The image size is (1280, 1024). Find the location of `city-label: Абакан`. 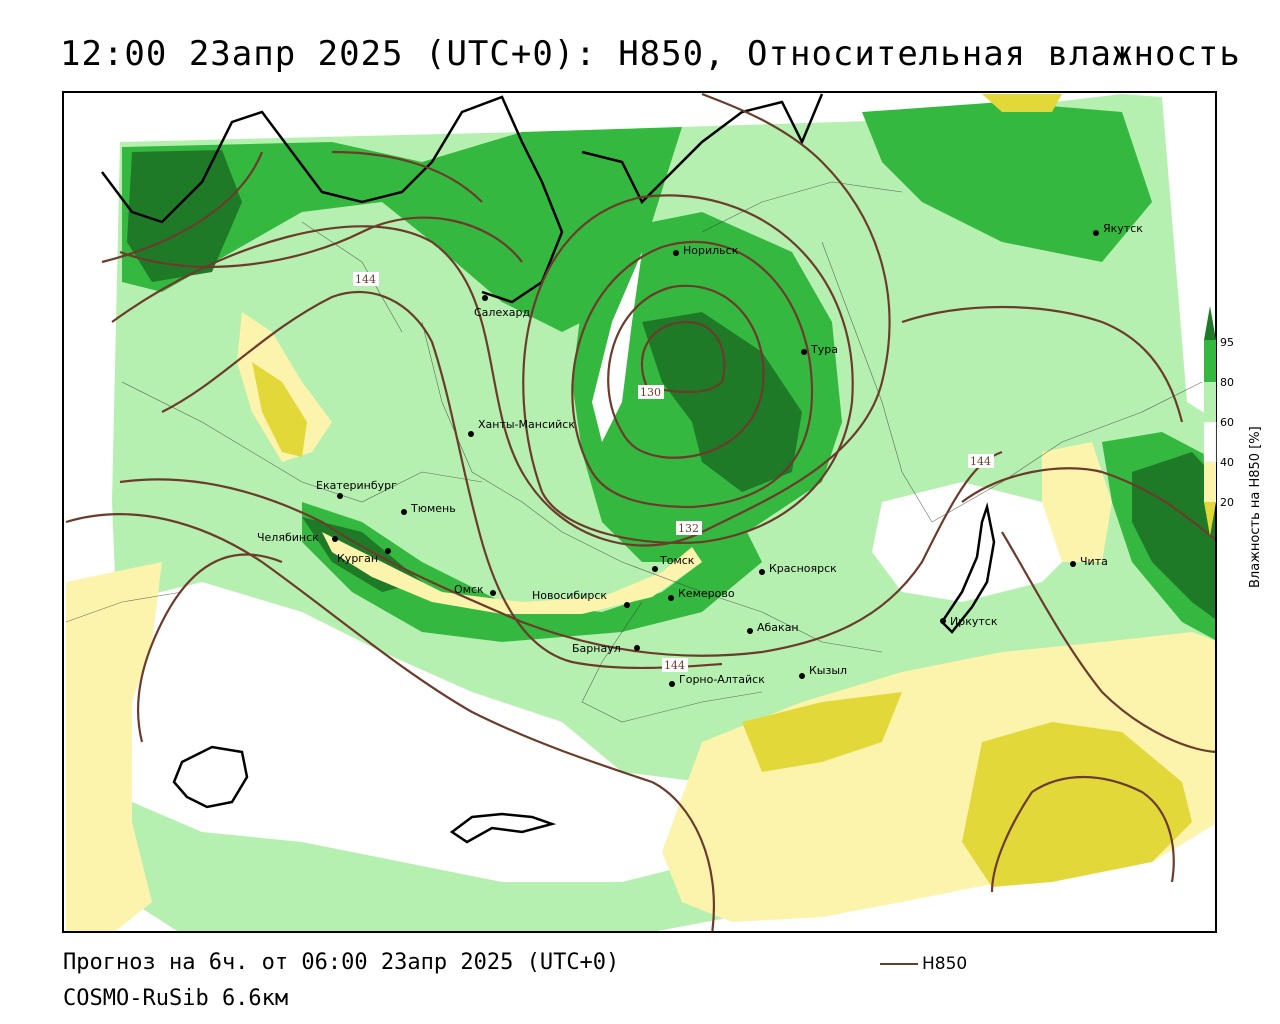

city-label: Абакан is located at coordinates (778, 627).